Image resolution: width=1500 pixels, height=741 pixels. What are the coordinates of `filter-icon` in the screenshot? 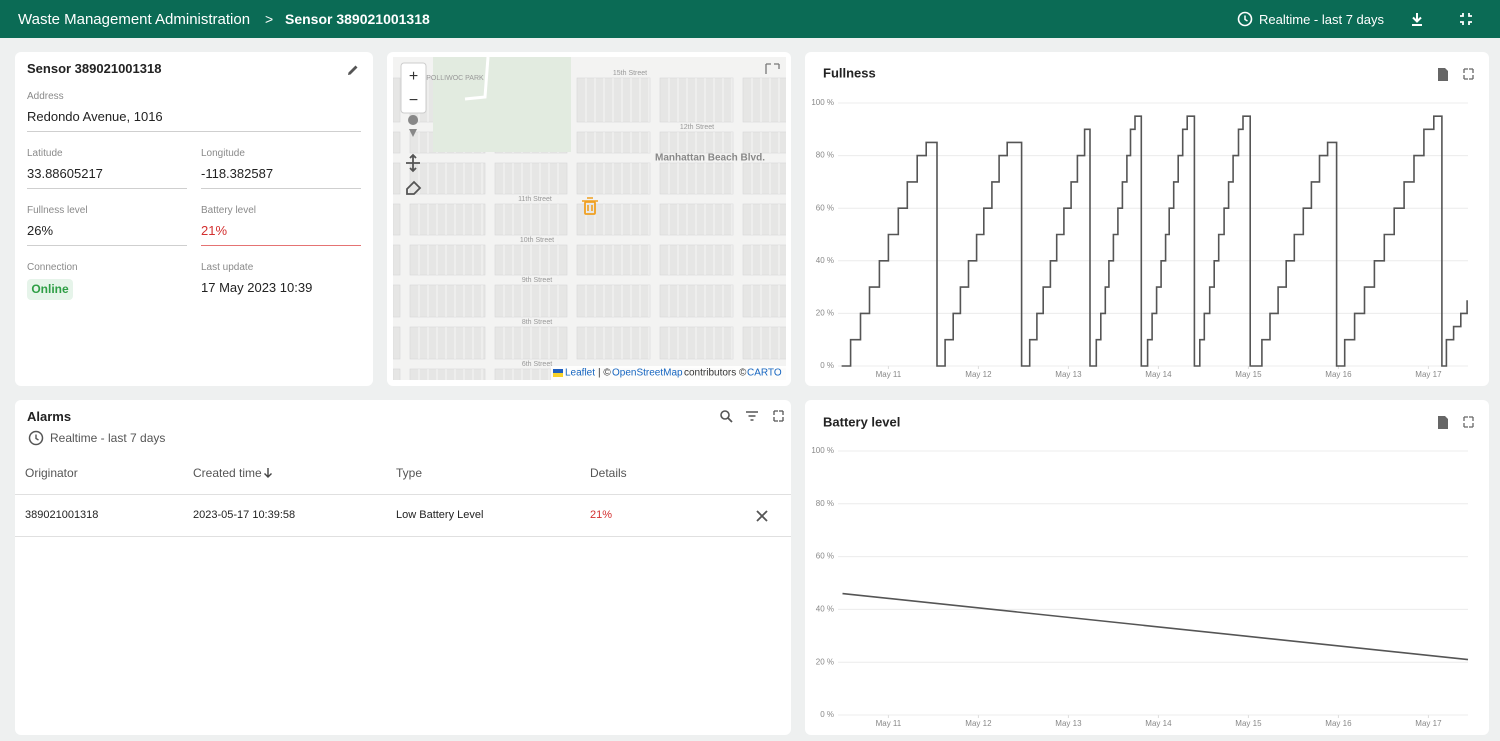 It's located at (752, 416).